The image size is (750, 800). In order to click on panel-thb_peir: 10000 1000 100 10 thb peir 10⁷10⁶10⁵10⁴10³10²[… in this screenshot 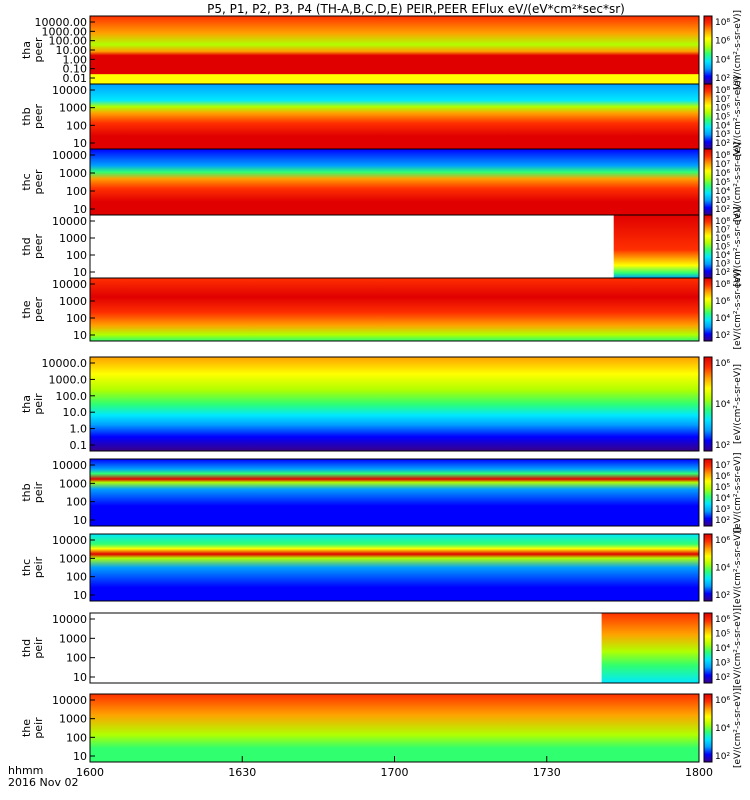, I will do `click(381, 492)`.